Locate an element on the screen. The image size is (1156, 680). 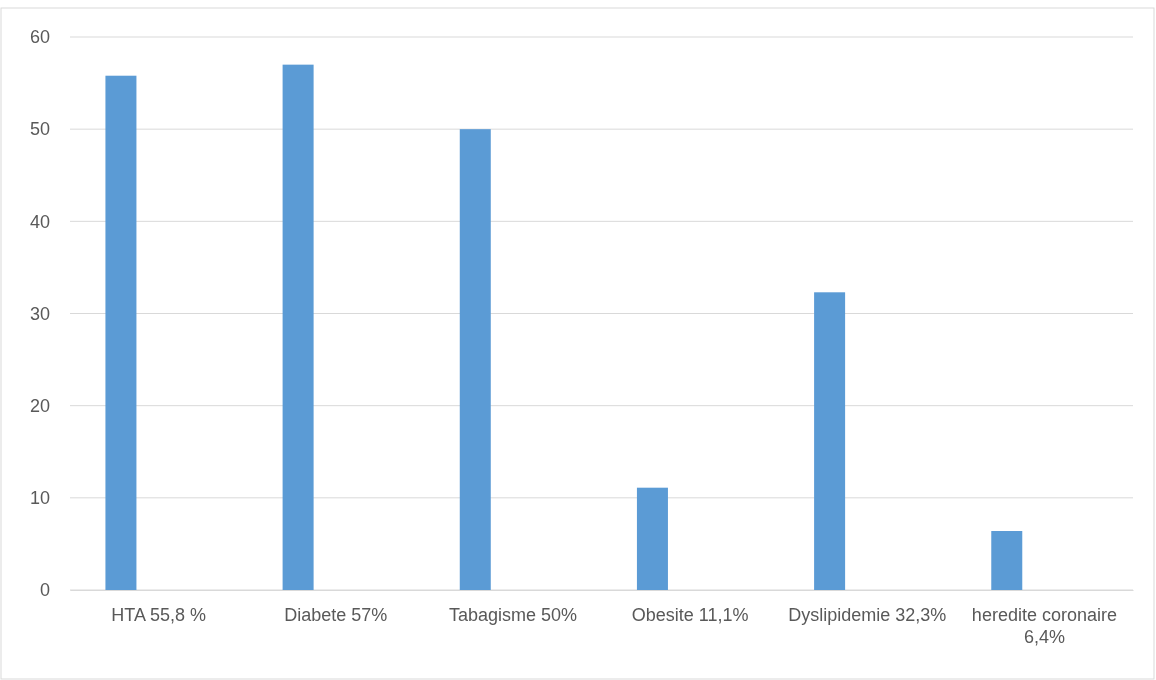
y-tick-label: 50 is located at coordinates (39, 129).